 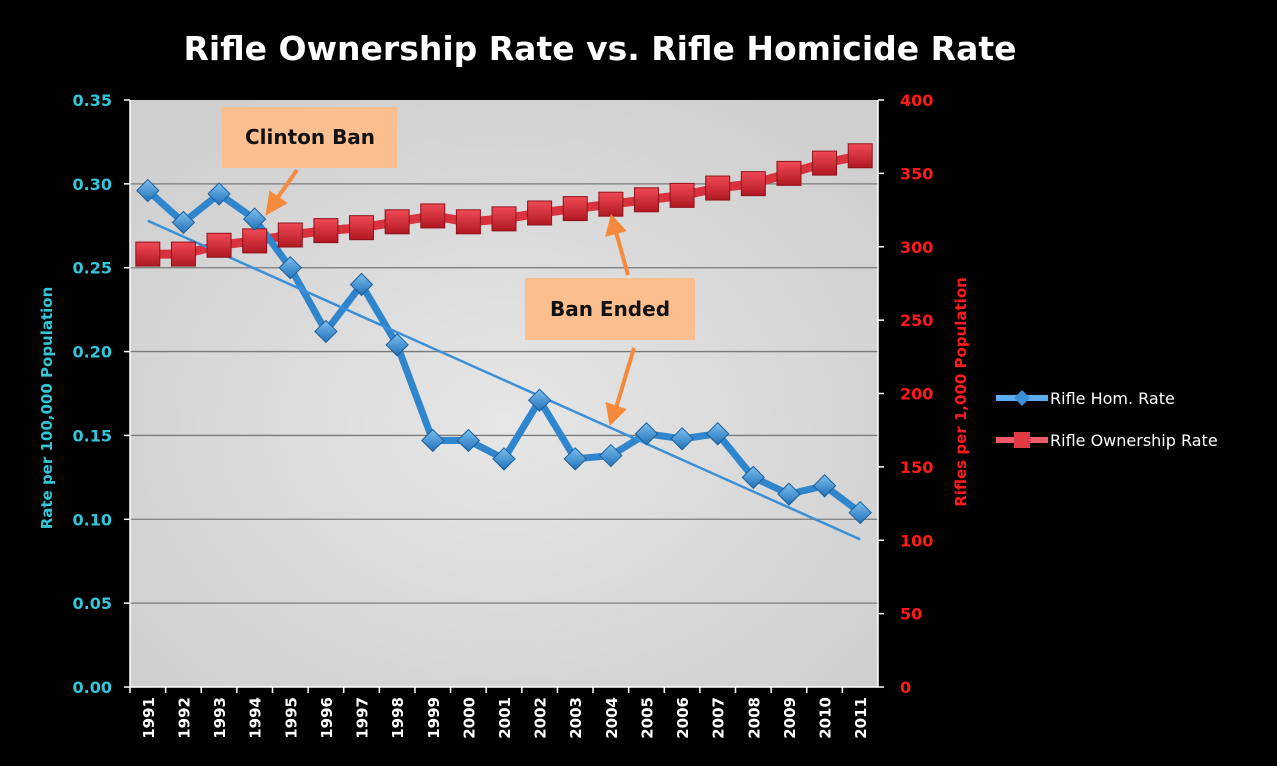 I want to click on x-tick-label: 2006, so click(x=683, y=718).